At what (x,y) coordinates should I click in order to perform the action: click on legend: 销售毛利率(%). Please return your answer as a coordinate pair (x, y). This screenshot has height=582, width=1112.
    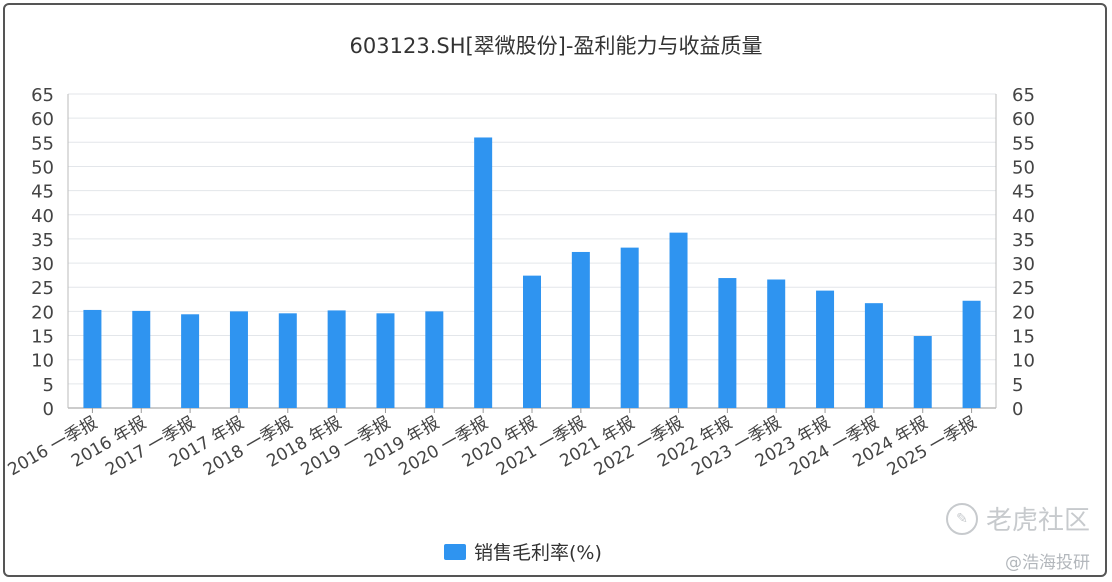
    Looking at the image, I should click on (523, 551).